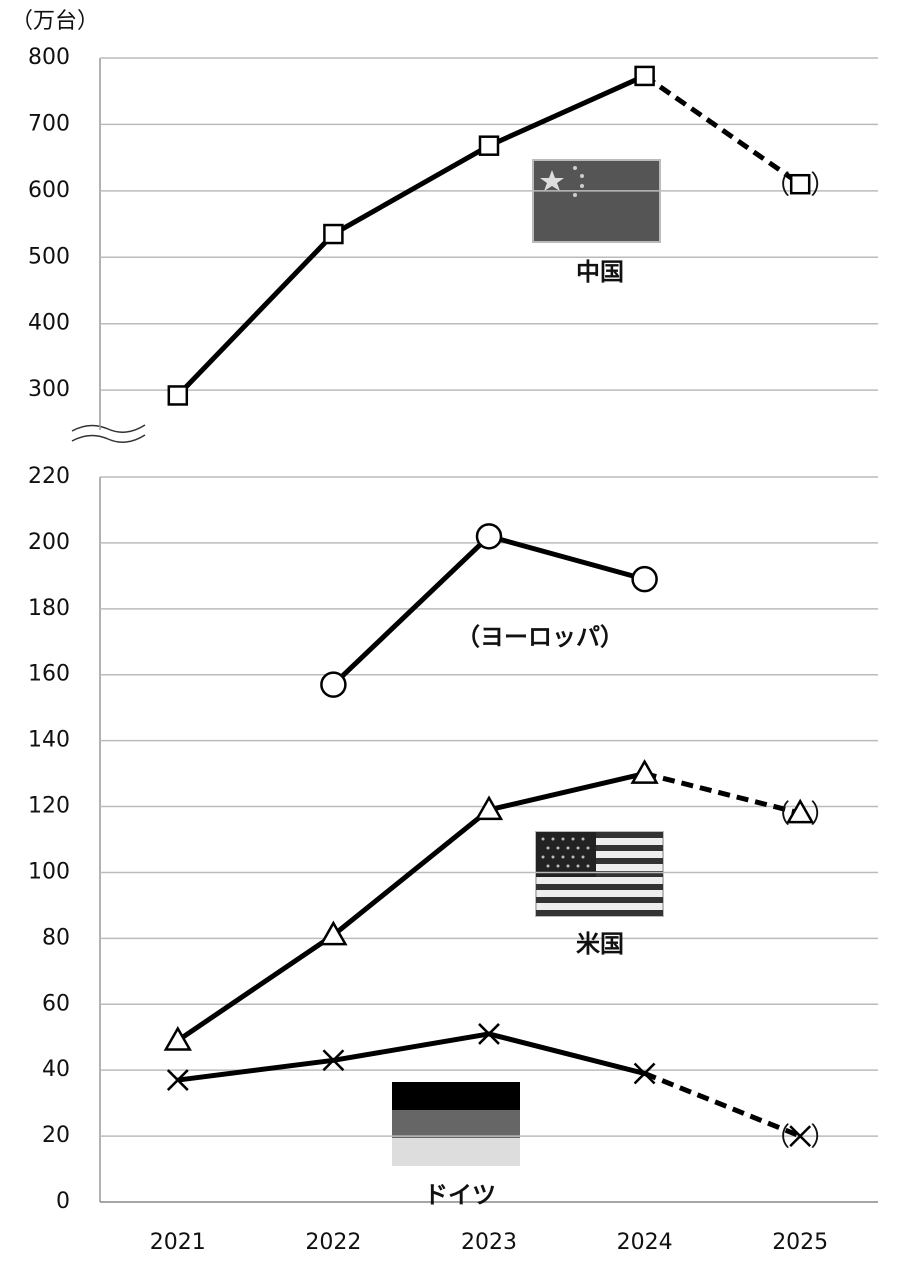  I want to click on series-label: ドイツ, so click(460, 1195).